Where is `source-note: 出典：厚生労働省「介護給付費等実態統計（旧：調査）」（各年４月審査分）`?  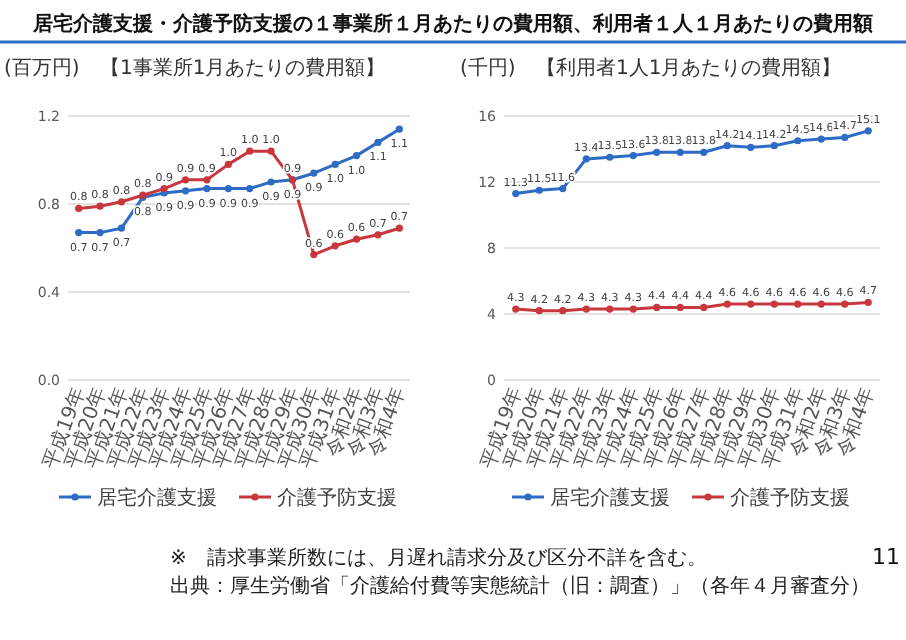
source-note: 出典：厚生労働省「介護給付費等実態統計（旧：調査）」（各年４月審査分） is located at coordinates (520, 586).